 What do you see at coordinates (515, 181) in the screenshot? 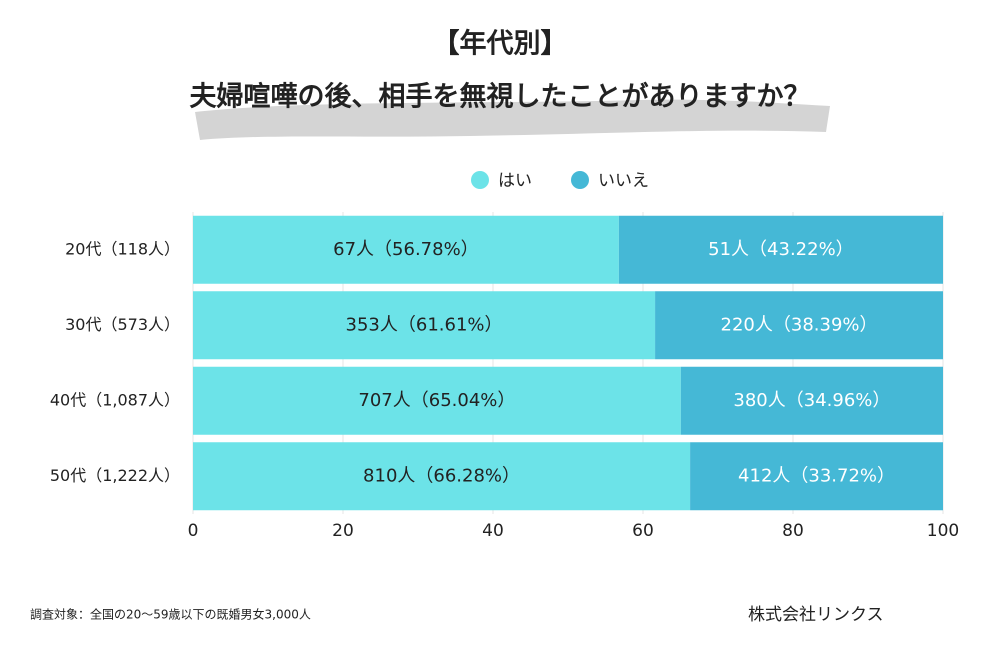
I see `legend-label: はい` at bounding box center [515, 181].